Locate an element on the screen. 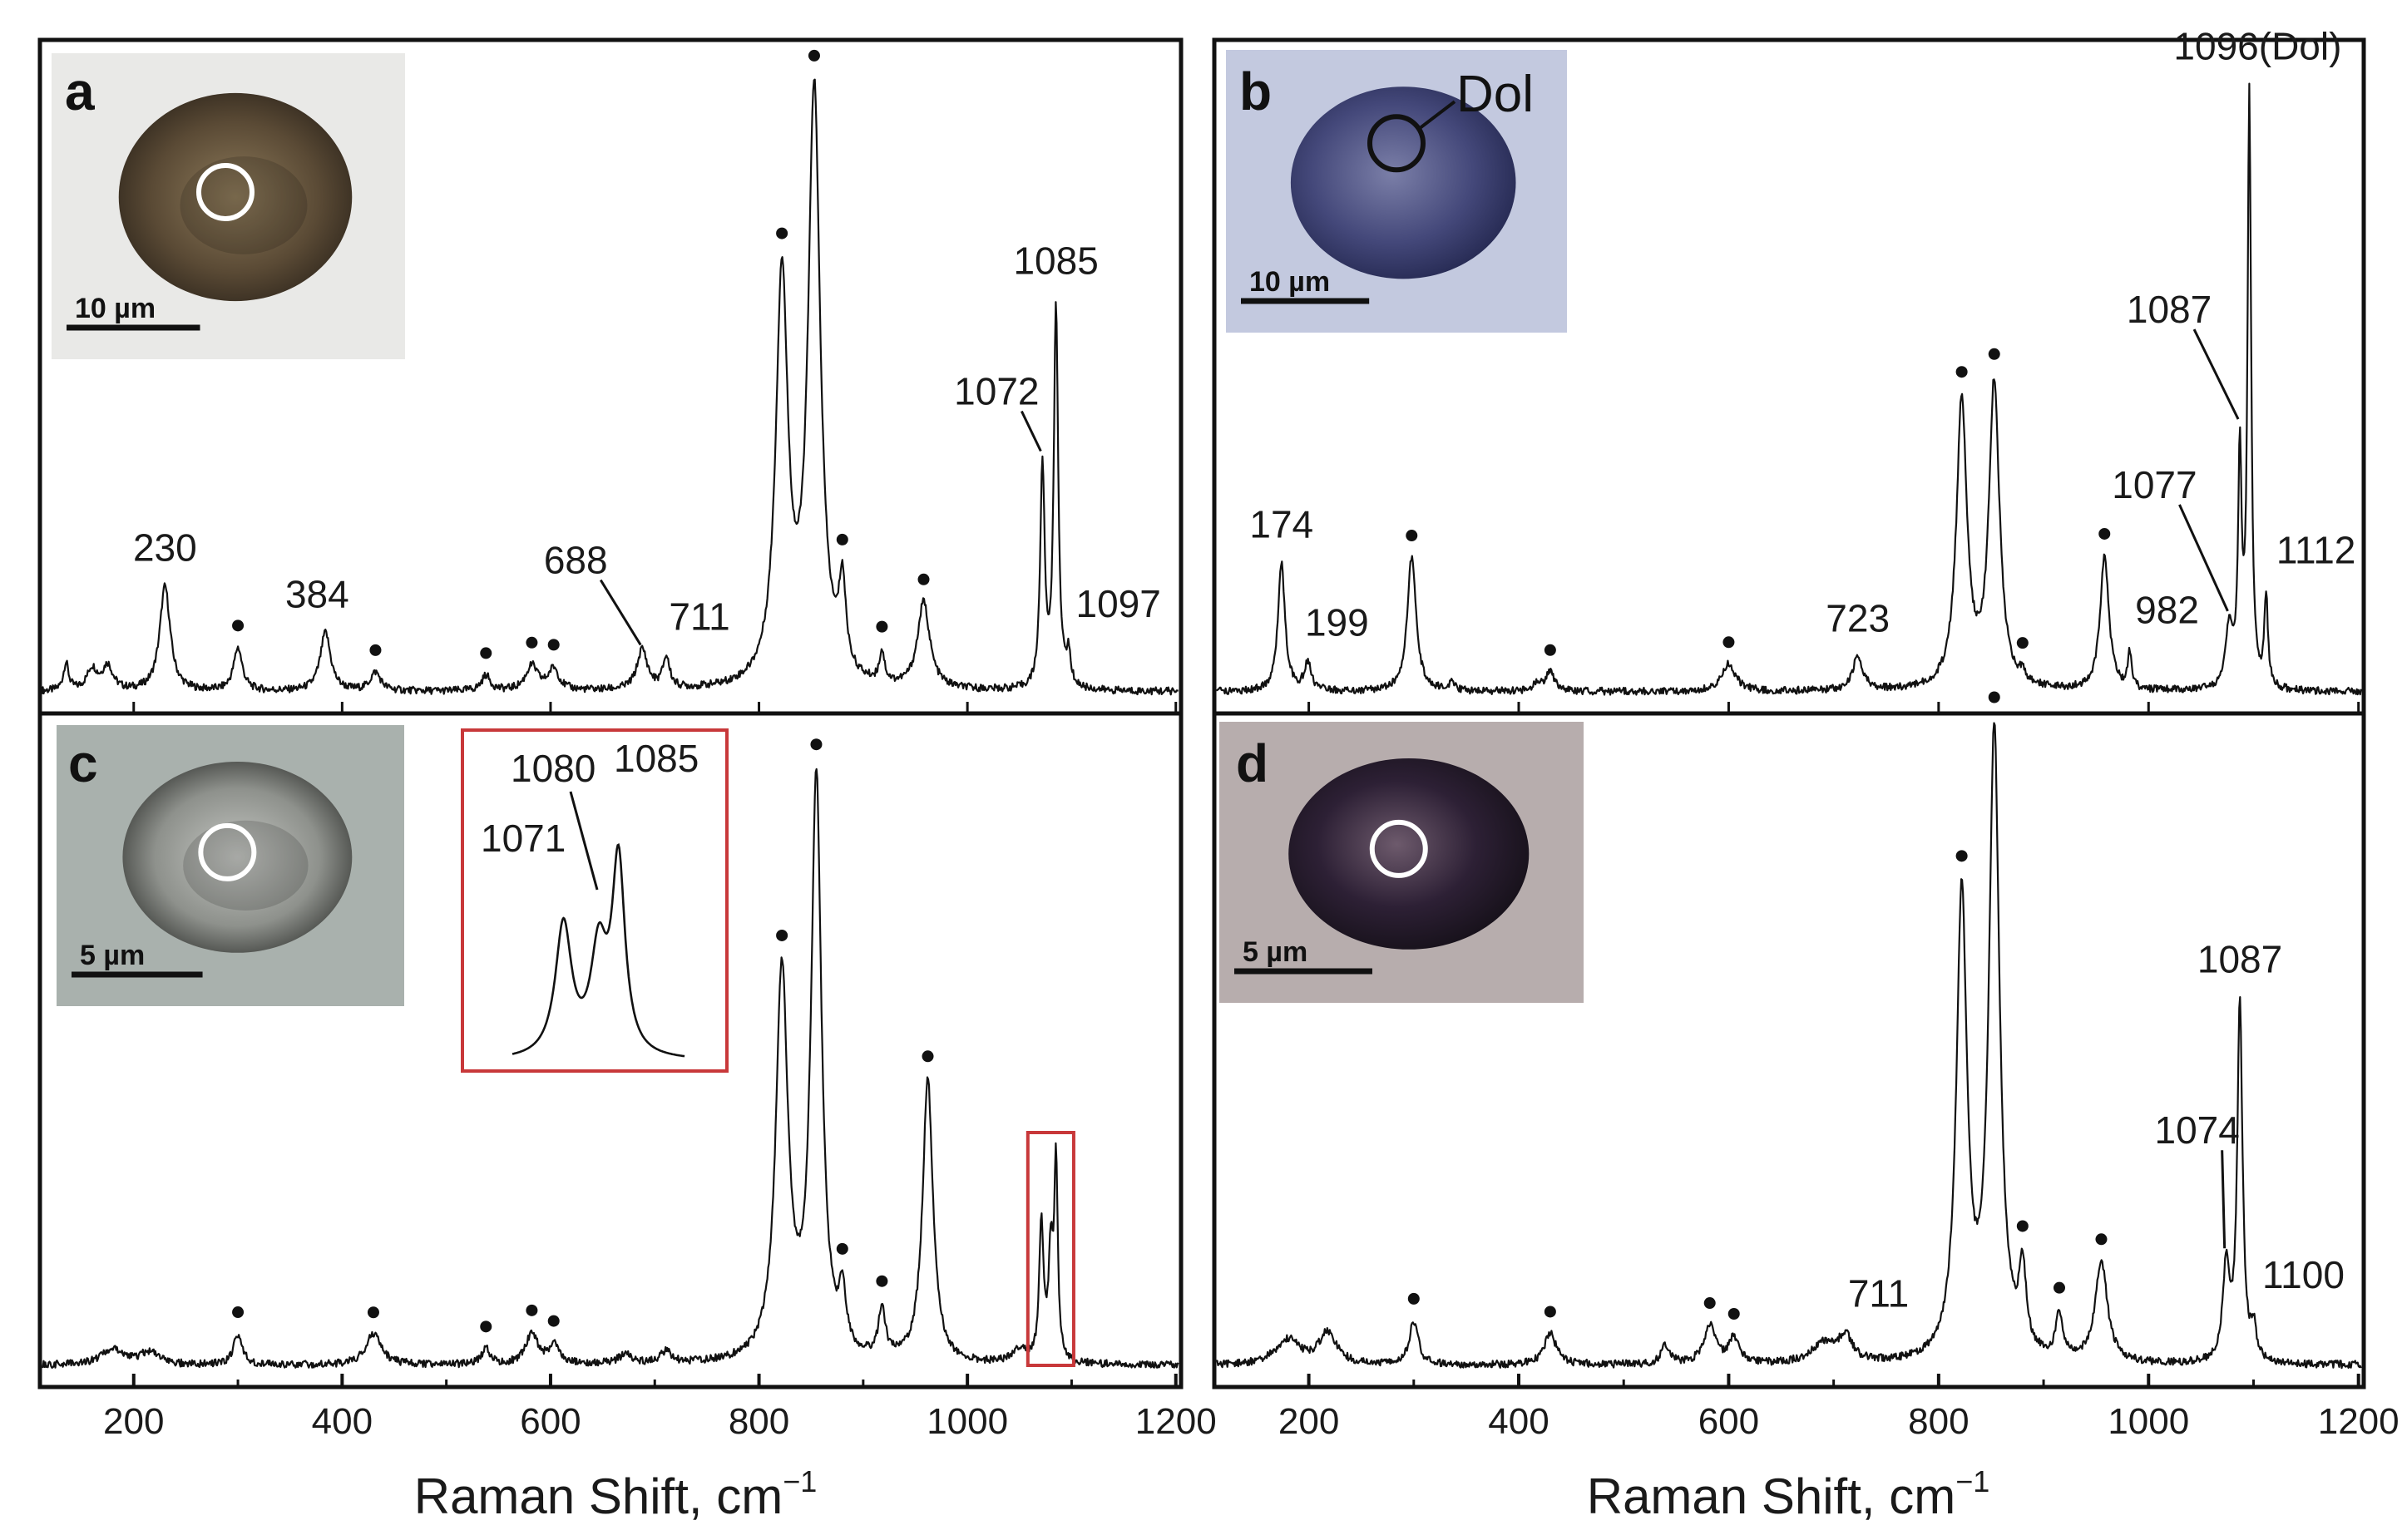 This screenshot has height=1540, width=2402. zoom-peak-label: 1085 is located at coordinates (656, 758).